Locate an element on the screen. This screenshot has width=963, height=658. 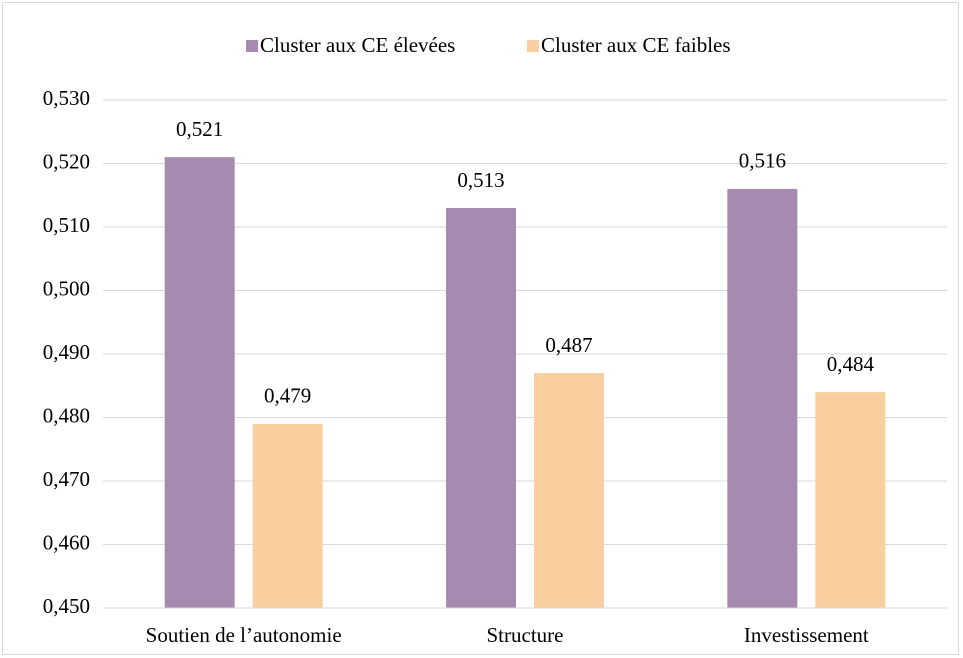
data-label: 0,513 is located at coordinates (480, 180).